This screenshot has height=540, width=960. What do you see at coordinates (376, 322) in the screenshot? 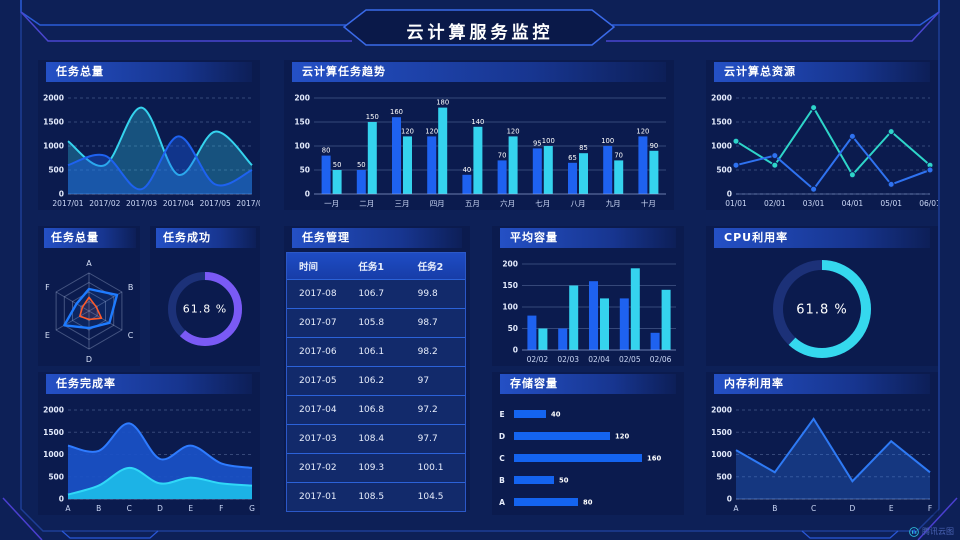
I see `table-row: 2017-07 105.8 98.7` at bounding box center [376, 322].